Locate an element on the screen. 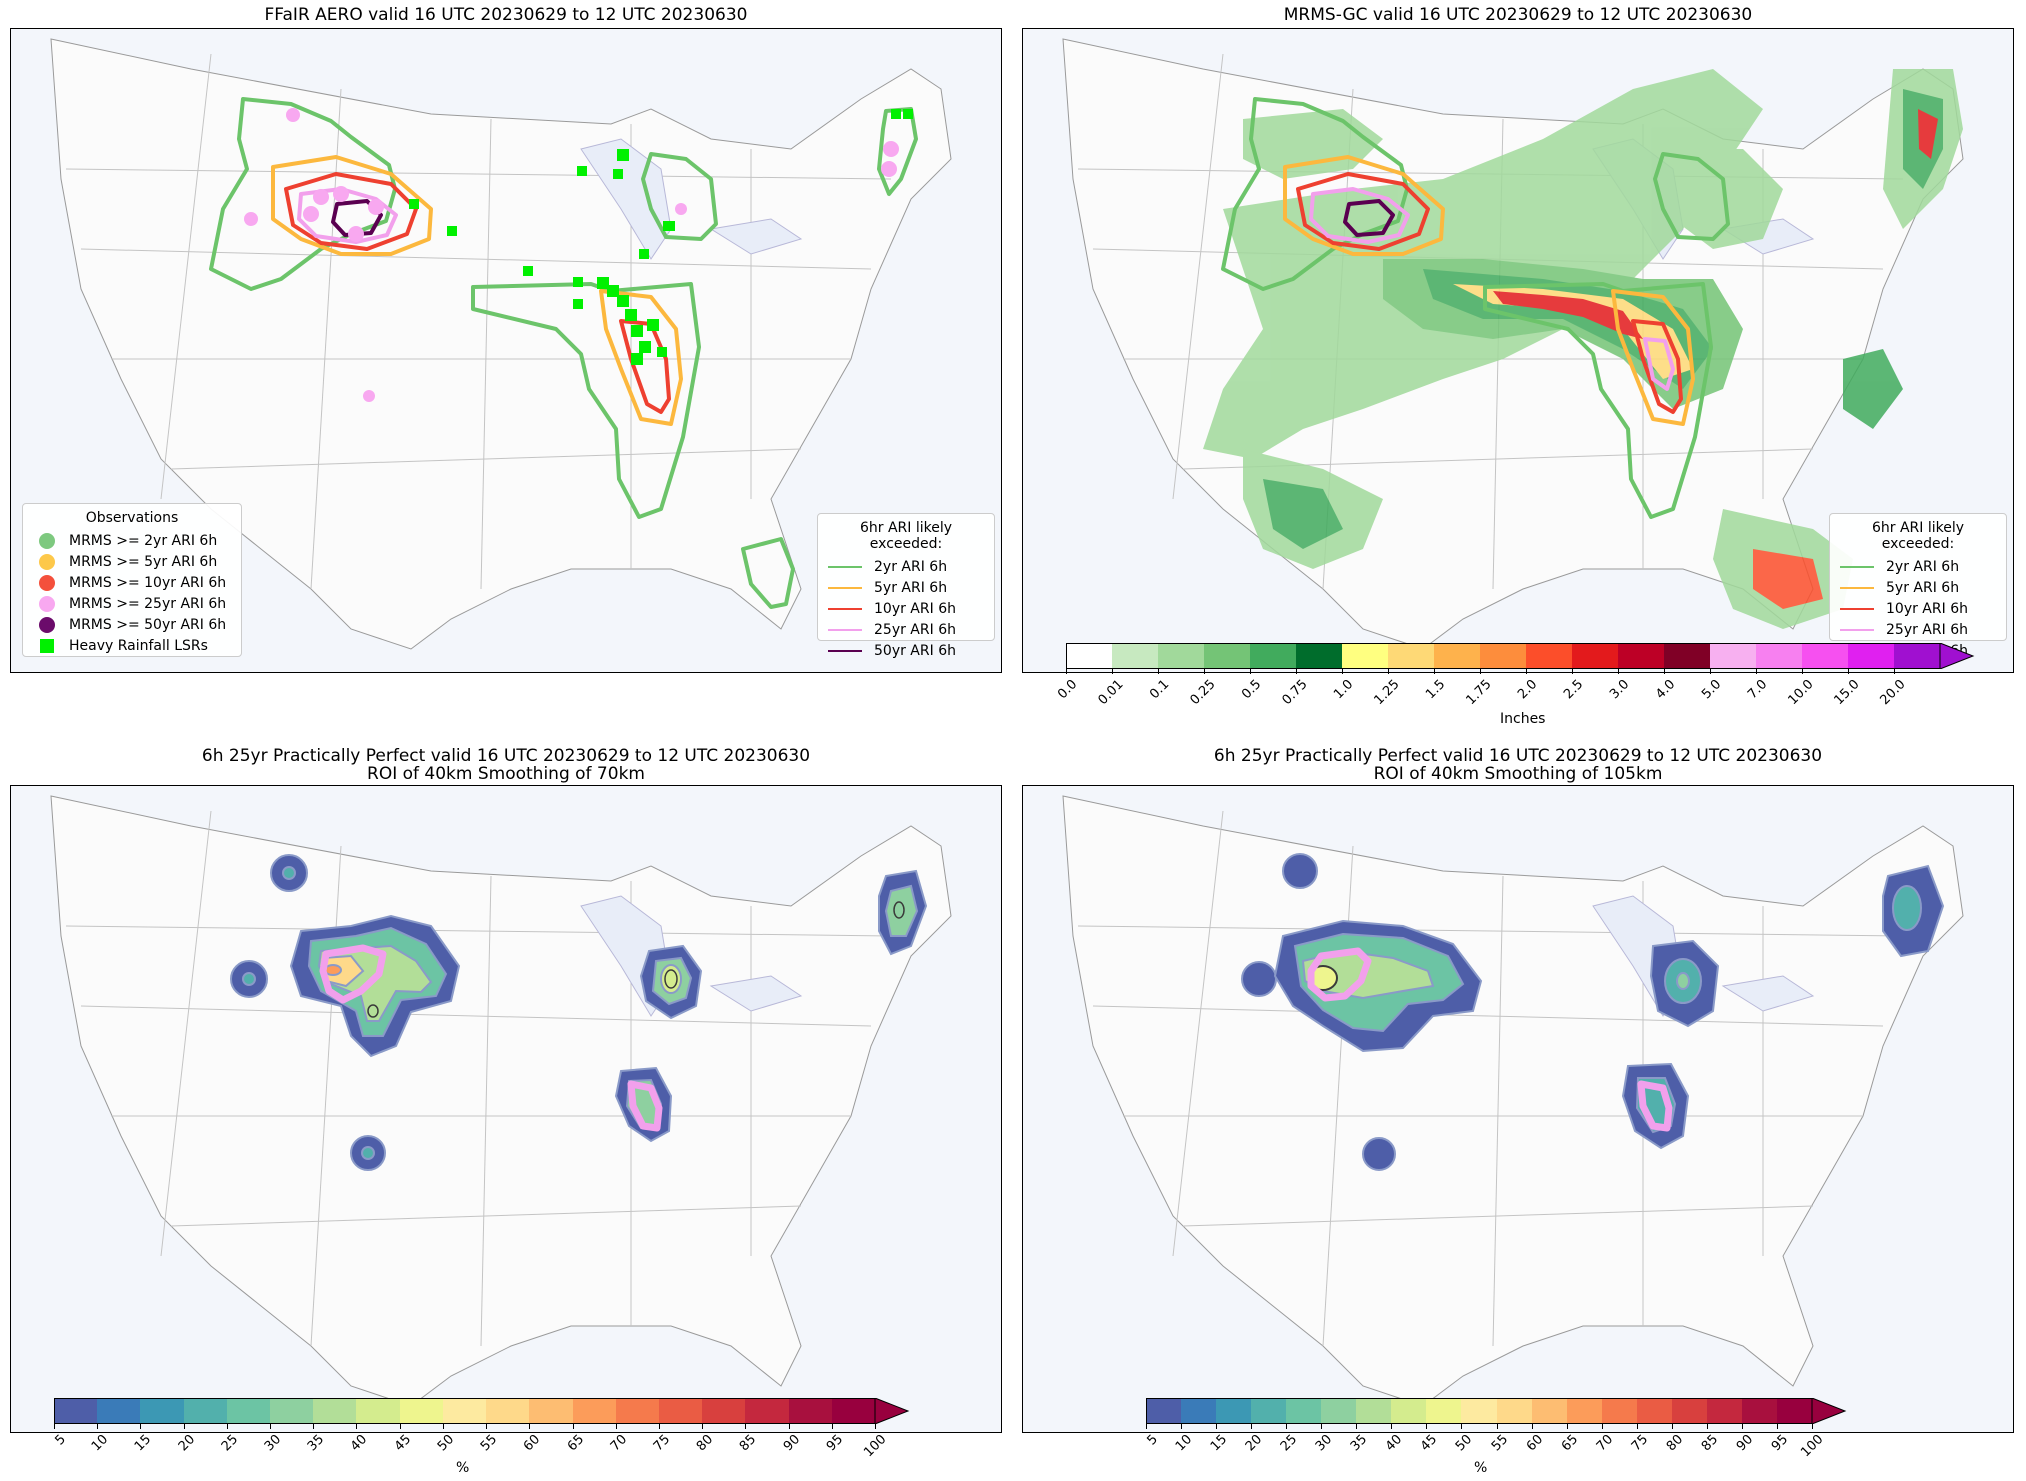 The image size is (2026, 1481). contour-2yr-mi is located at coordinates (1691, 196).